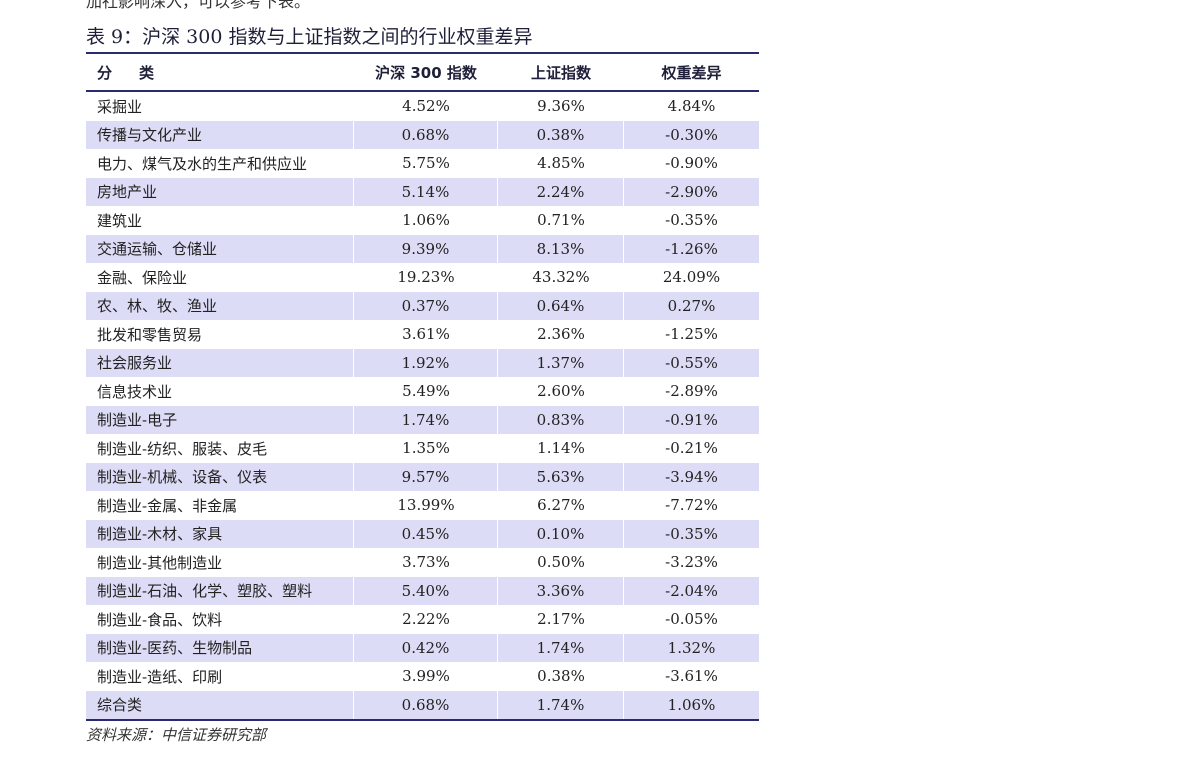 This screenshot has width=1190, height=763. I want to click on row-category: 建筑业, so click(120, 220).